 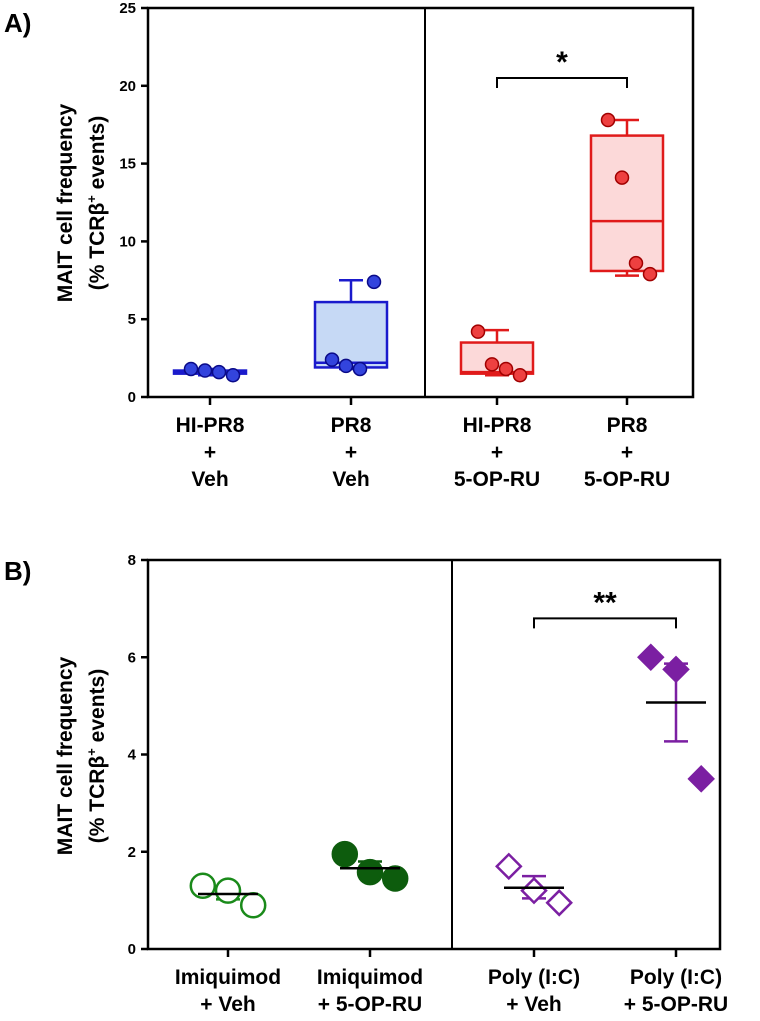 What do you see at coordinates (97, 708) in the screenshot?
I see `panel-b-ylabel-suffix: events)` at bounding box center [97, 708].